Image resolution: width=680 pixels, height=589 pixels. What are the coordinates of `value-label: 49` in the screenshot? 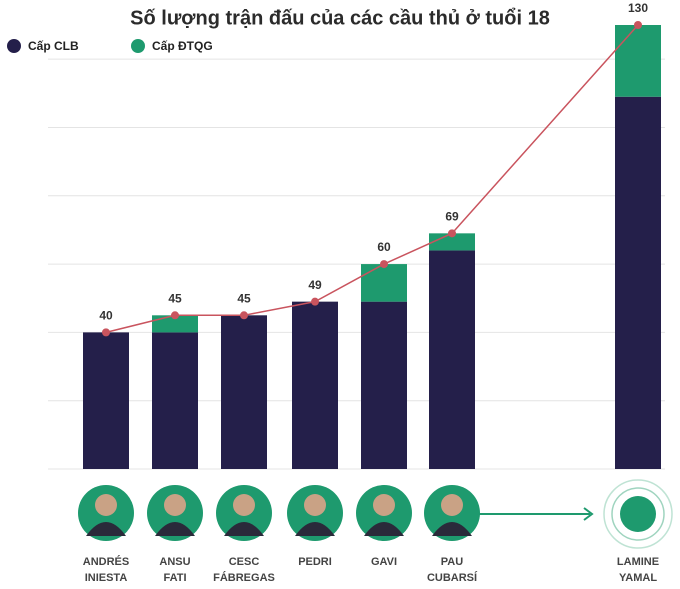 It's located at (315, 285).